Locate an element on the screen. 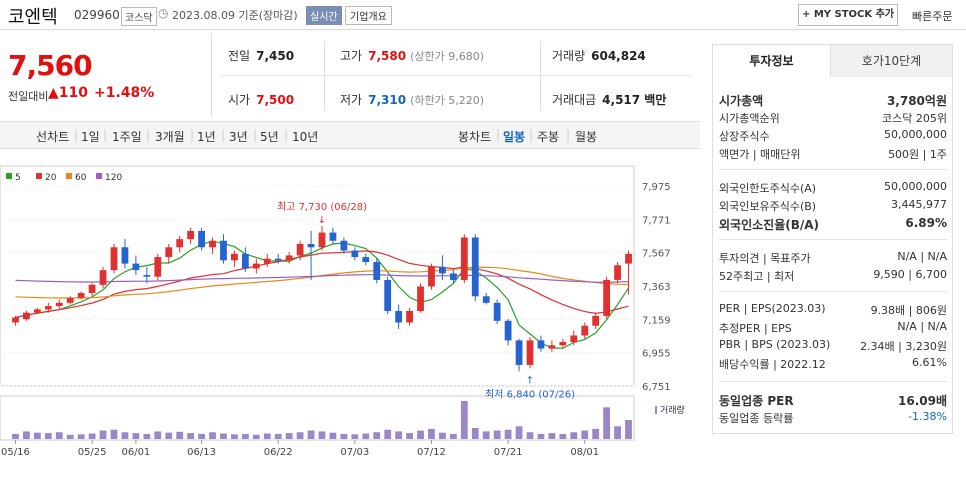 This screenshot has height=488, width=966. current-price-panel: 7,560 전일대비 ▲110 +1.48% is located at coordinates (106, 75).